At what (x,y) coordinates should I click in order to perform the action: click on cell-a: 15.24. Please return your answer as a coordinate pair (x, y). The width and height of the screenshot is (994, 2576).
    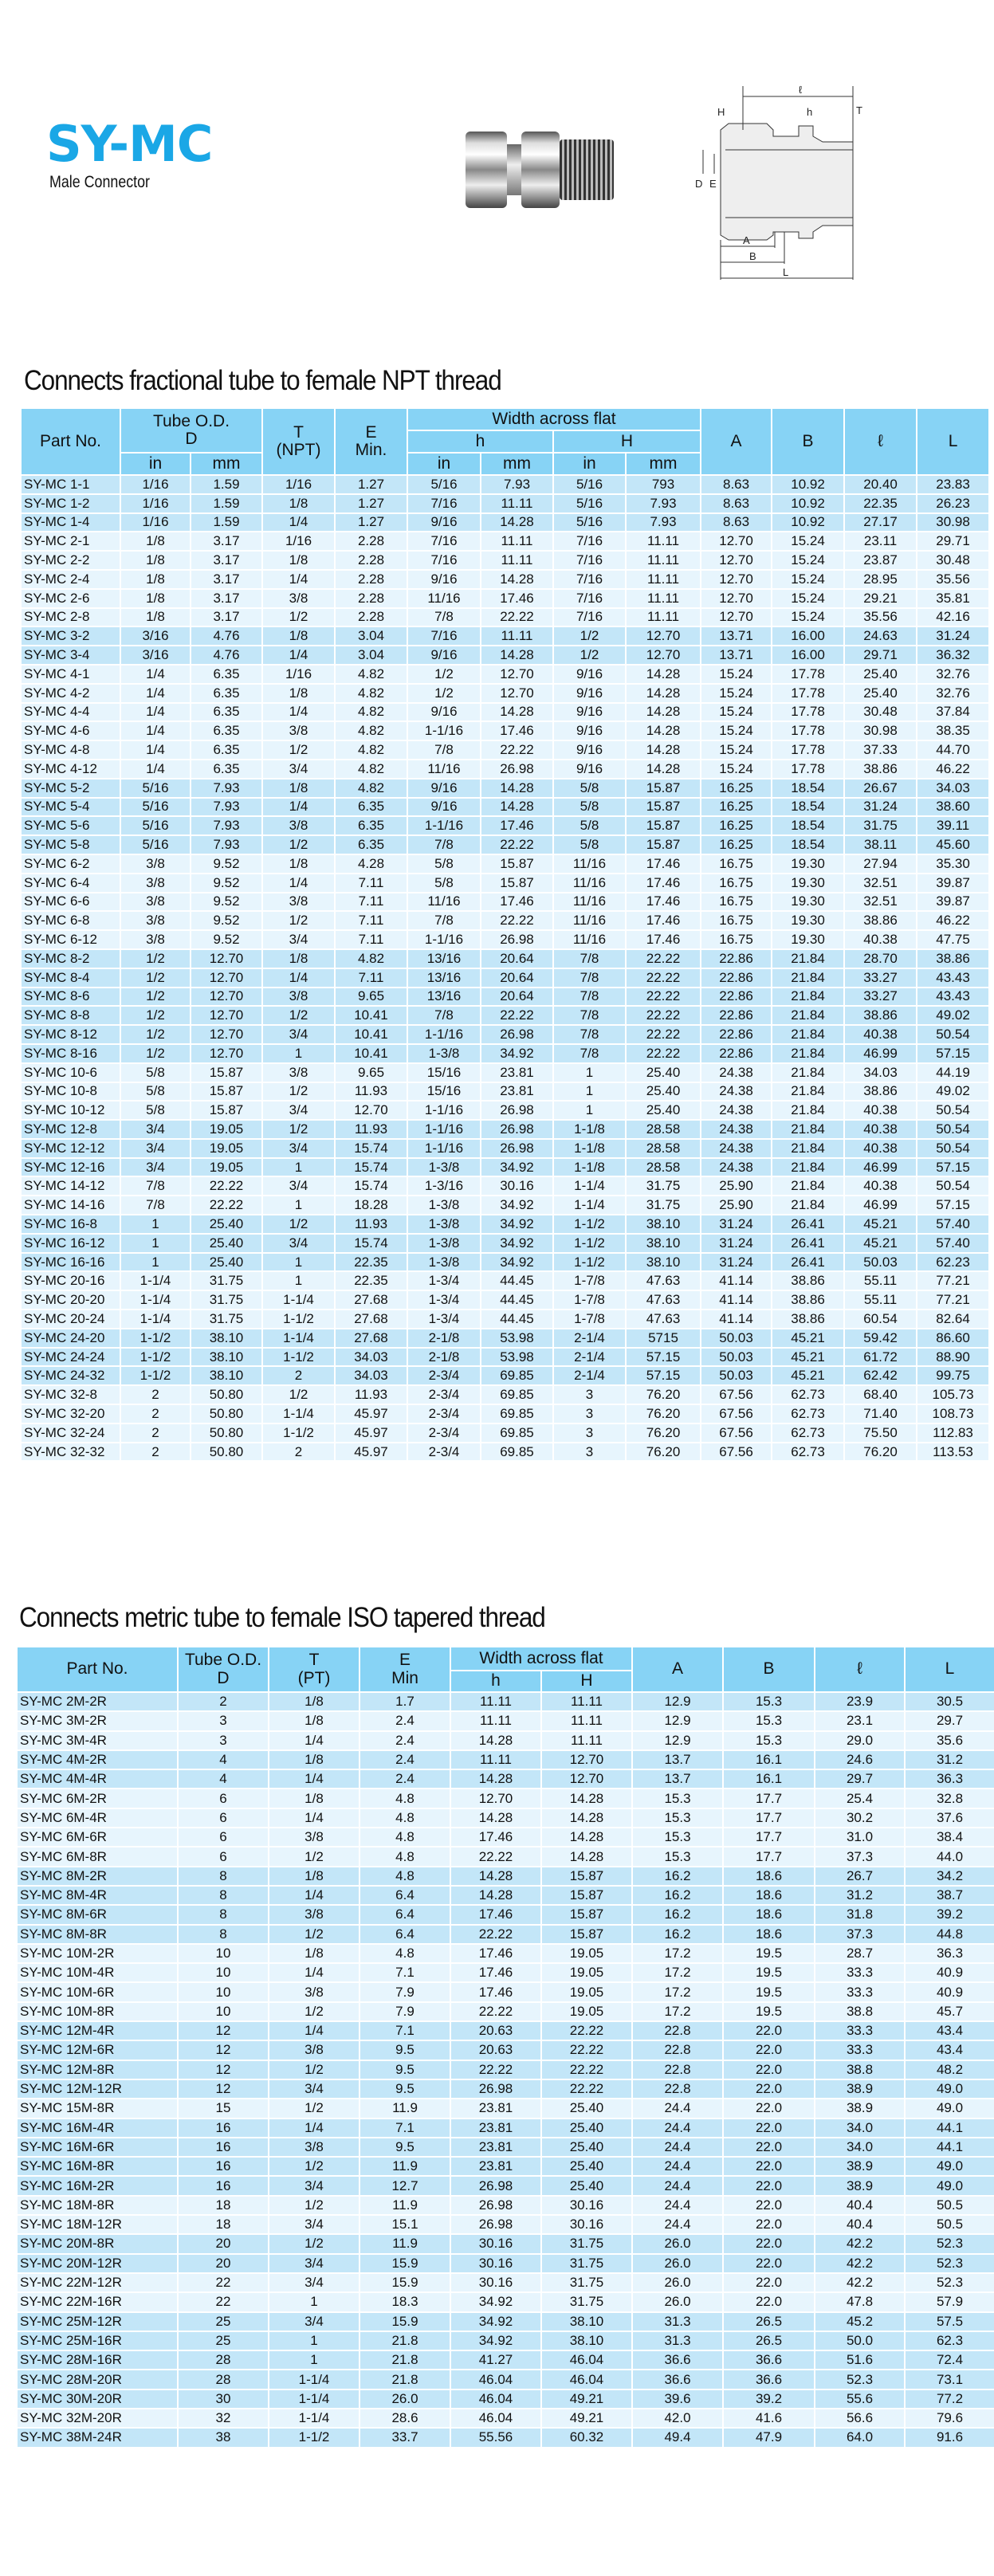
    Looking at the image, I should click on (736, 768).